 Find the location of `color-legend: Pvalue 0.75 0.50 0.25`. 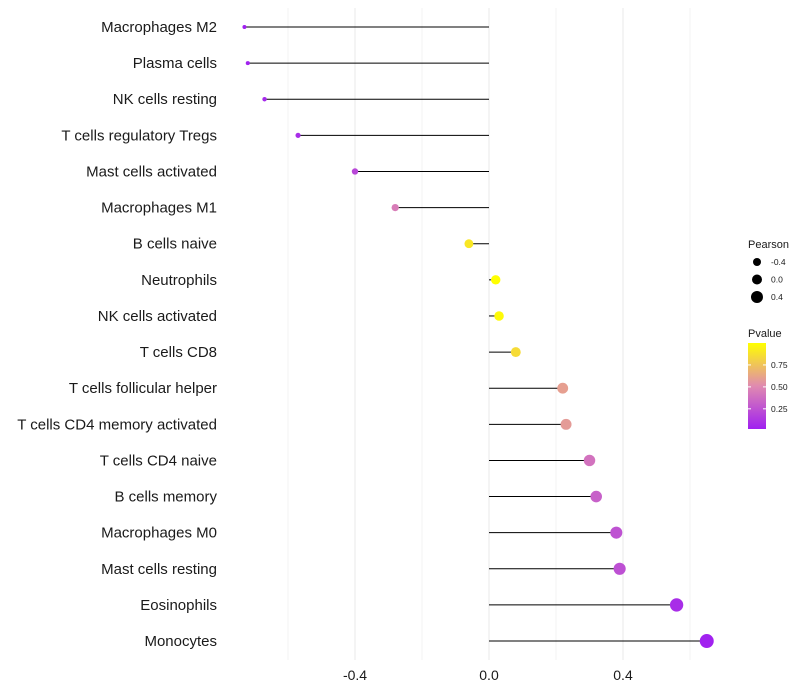

color-legend: Pvalue 0.75 0.50 0.25 is located at coordinates (768, 378).